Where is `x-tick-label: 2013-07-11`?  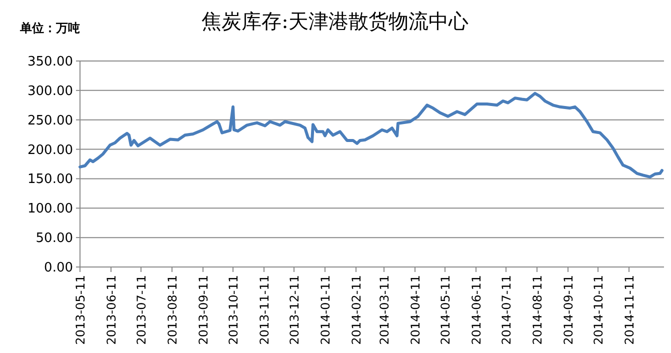 x-tick-label: 2013-07-11 is located at coordinates (141, 310).